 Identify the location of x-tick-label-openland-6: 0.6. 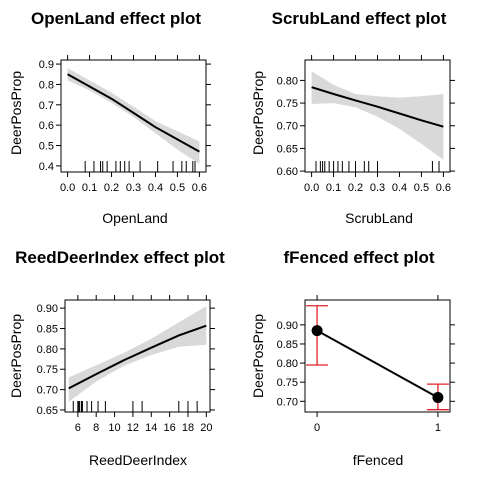
(199, 188).